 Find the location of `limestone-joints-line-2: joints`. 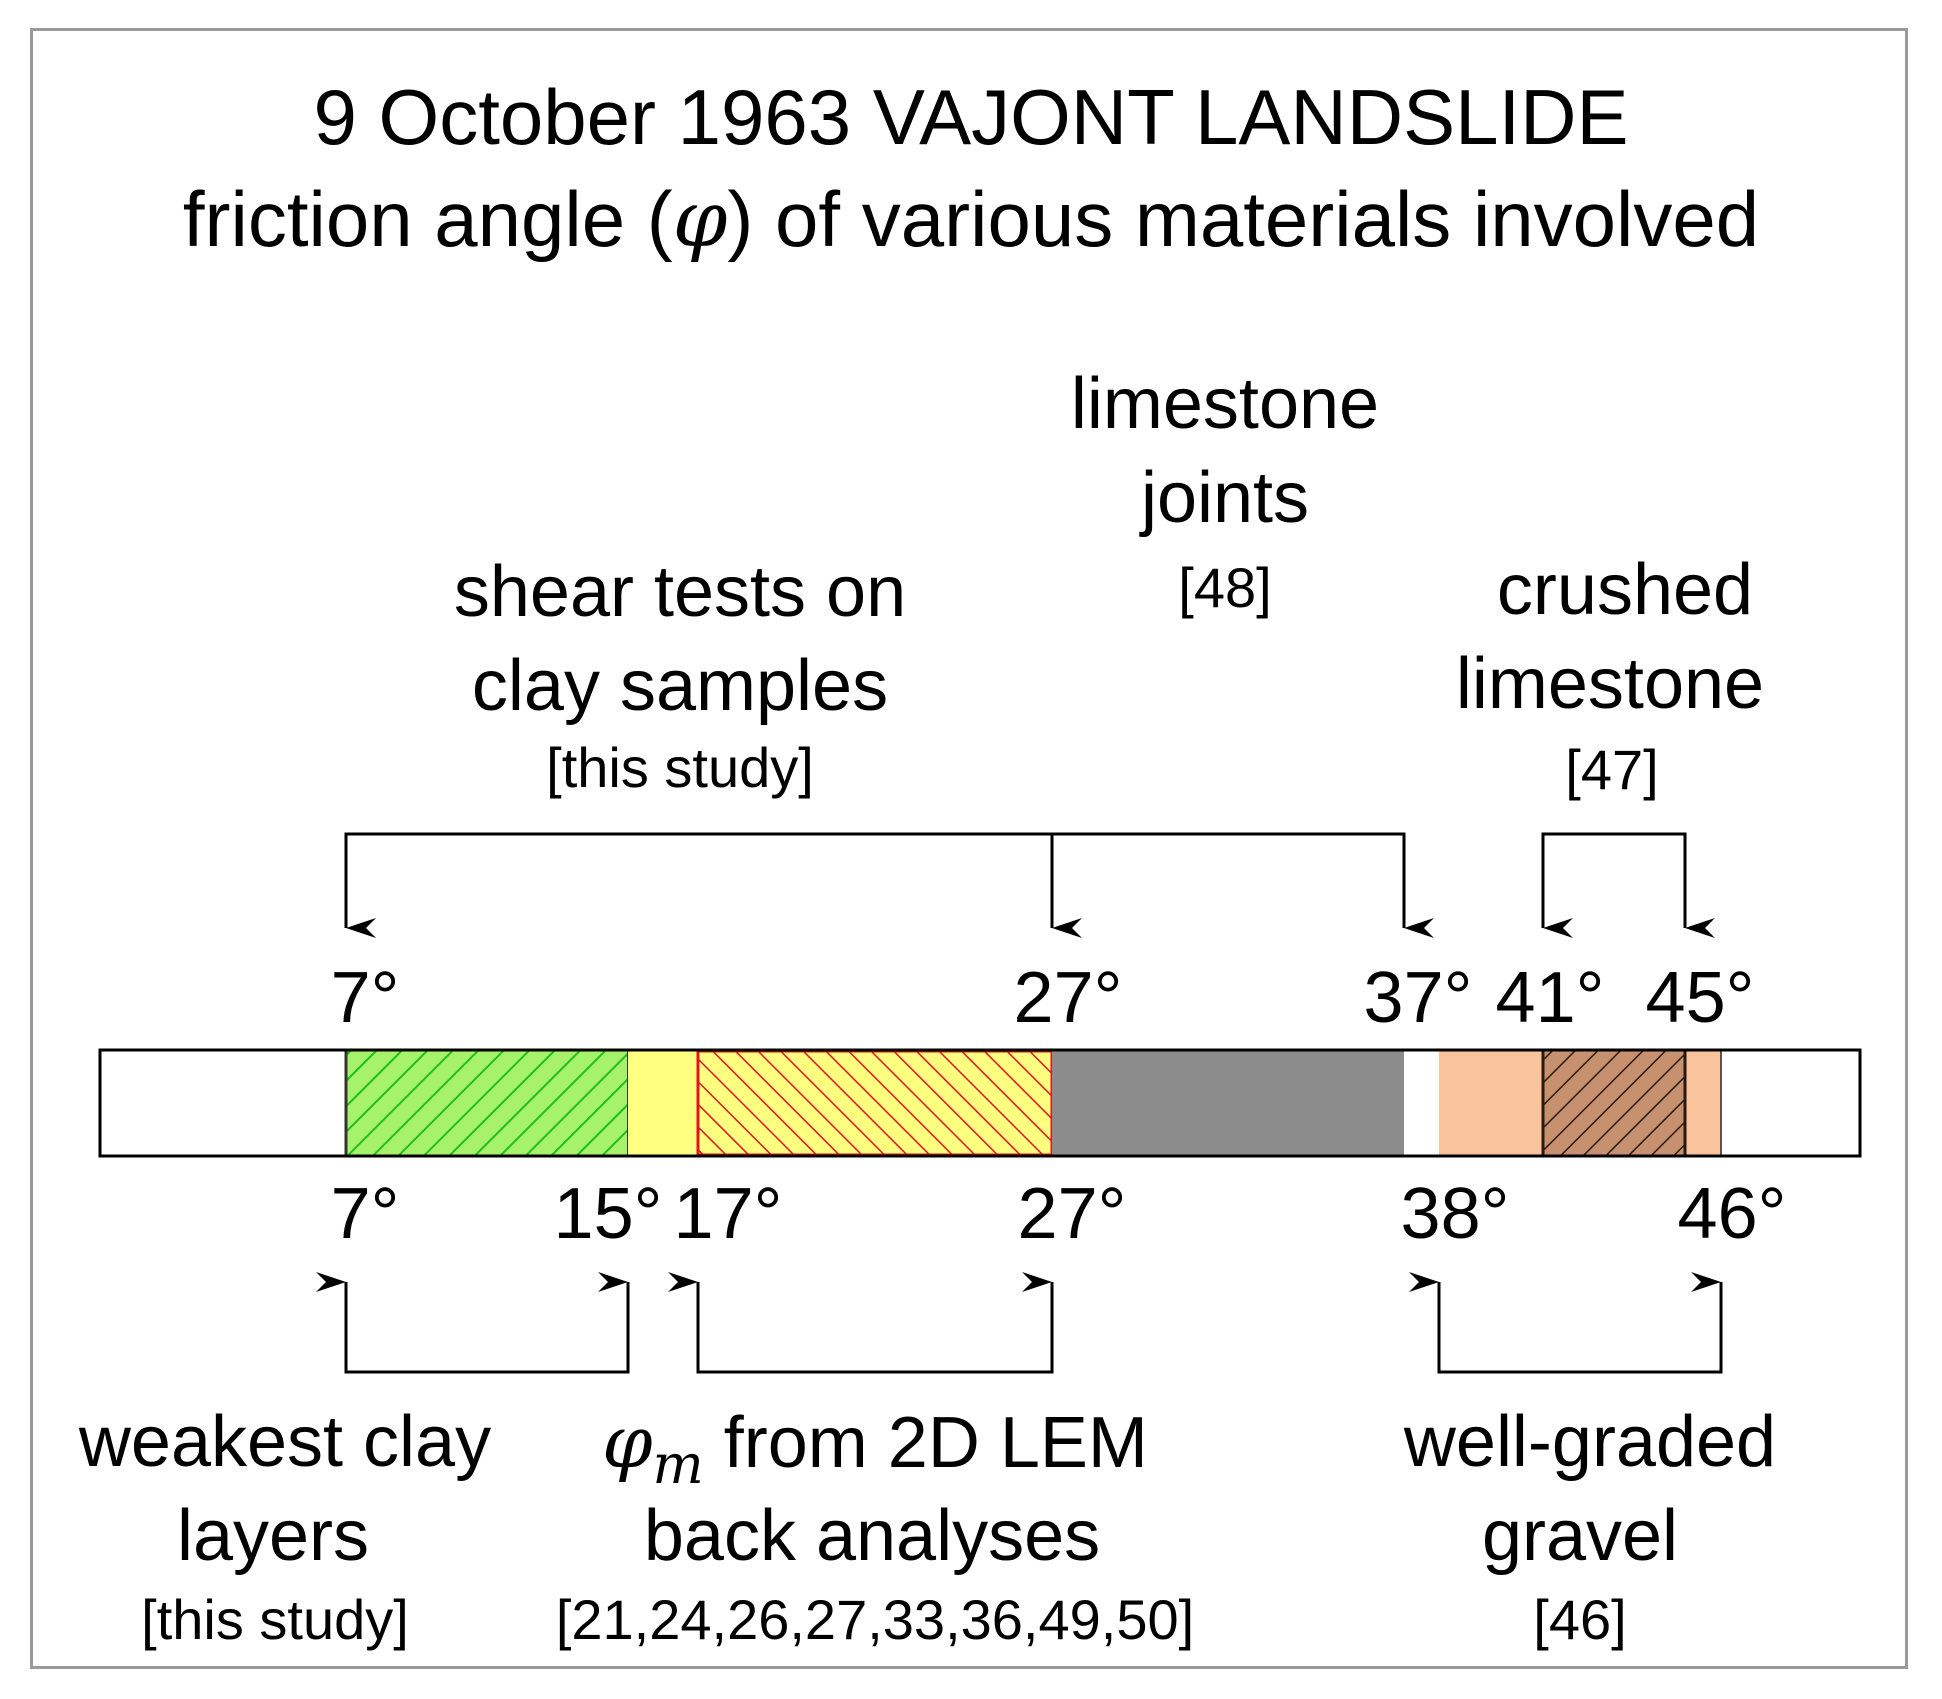

limestone-joints-line-2: joints is located at coordinates (1225, 498).